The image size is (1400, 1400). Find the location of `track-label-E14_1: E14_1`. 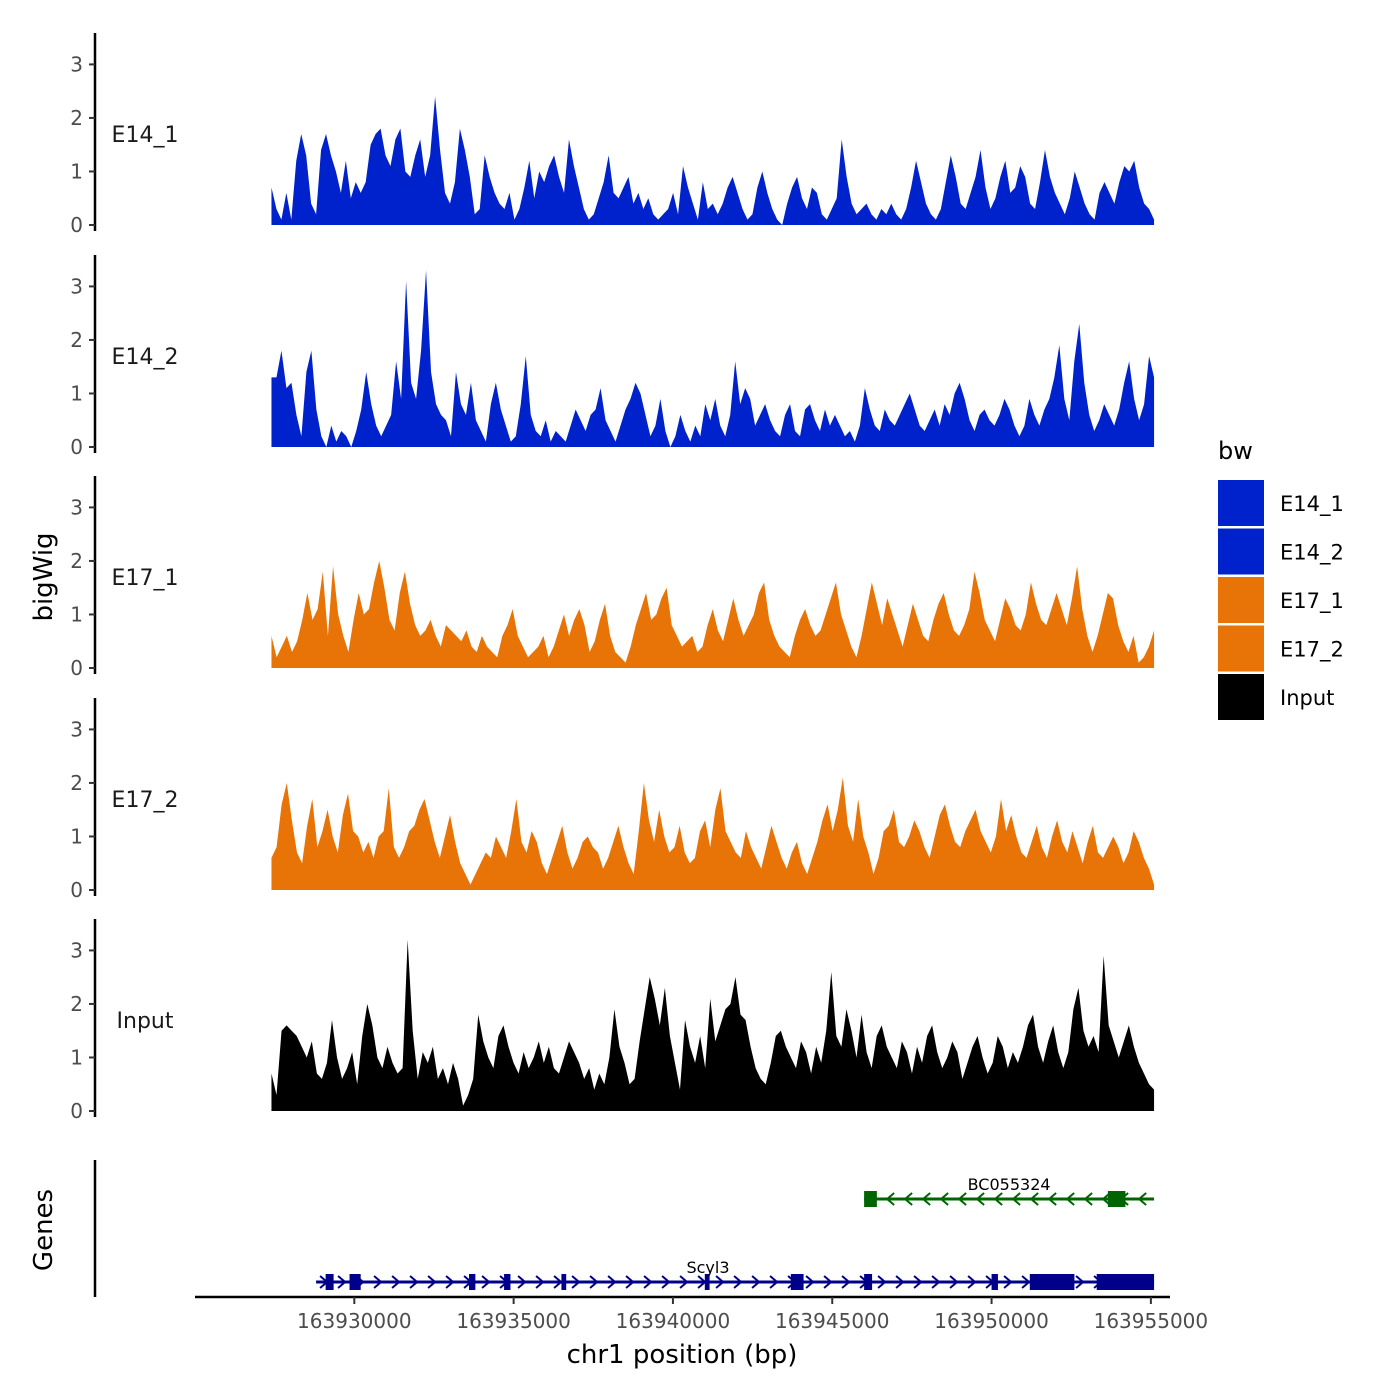

track-label-E14_1: E14_1 is located at coordinates (145, 135).